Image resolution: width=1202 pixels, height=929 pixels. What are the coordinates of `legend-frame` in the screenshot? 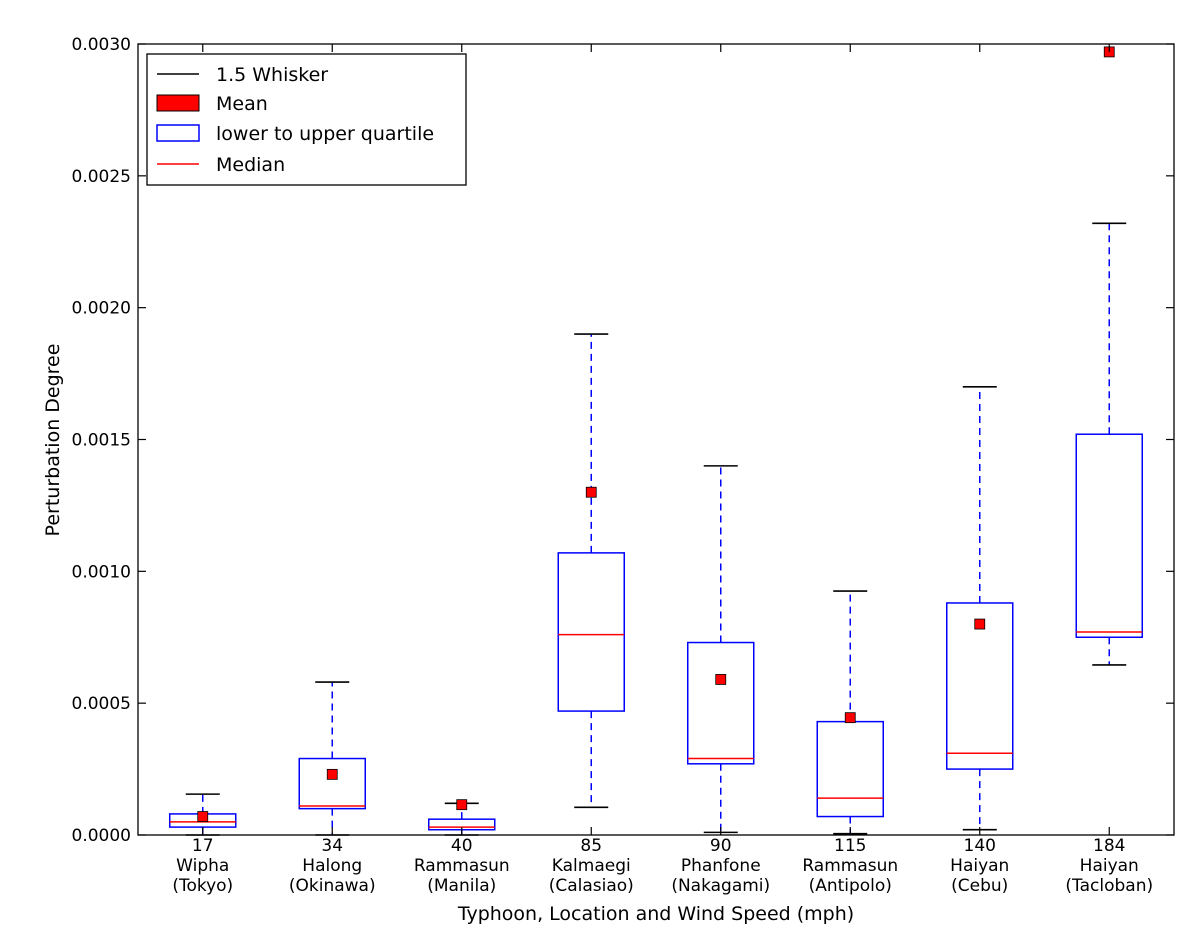 It's located at (306, 119).